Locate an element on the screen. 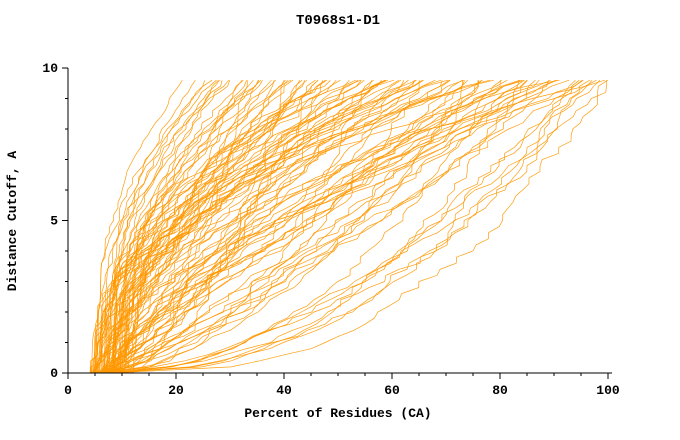 The height and width of the screenshot is (440, 680). x-tick-label: 40 is located at coordinates (284, 390).